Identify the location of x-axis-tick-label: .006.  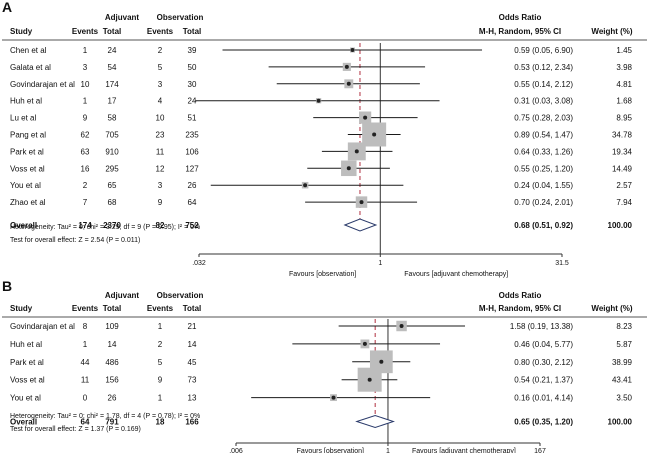
(236, 450).